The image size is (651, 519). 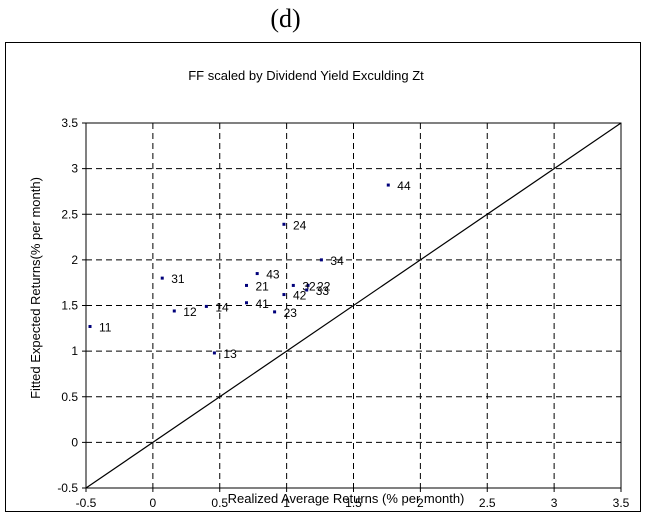 What do you see at coordinates (105, 327) in the screenshot?
I see `data-point-label: 11` at bounding box center [105, 327].